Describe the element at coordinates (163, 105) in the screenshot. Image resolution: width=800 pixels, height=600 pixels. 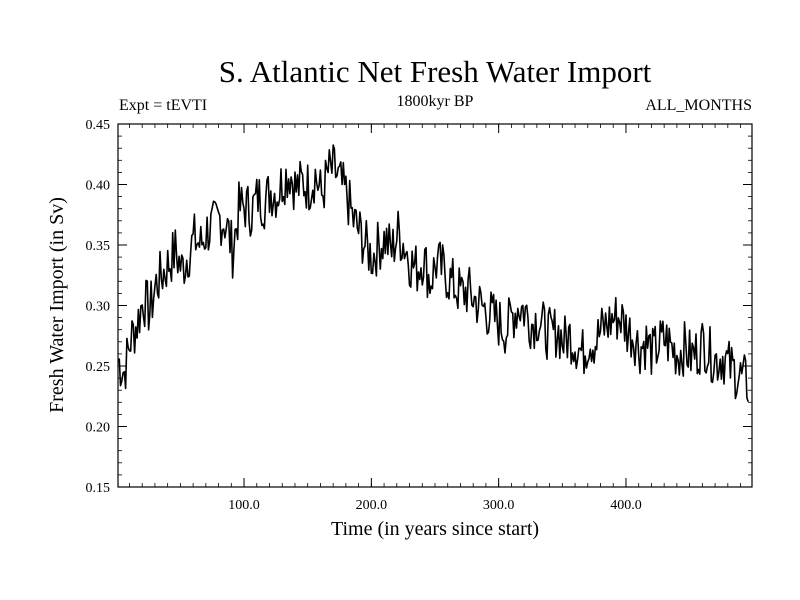
I see `subtitle-left: Expt = tEVTI` at that location.